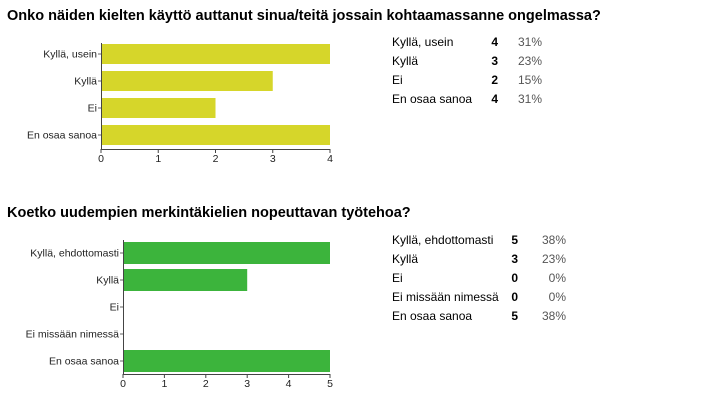 Image resolution: width=703 pixels, height=419 pixels. I want to click on stats-row: En osaa sanoa 4 31%, so click(467, 98).